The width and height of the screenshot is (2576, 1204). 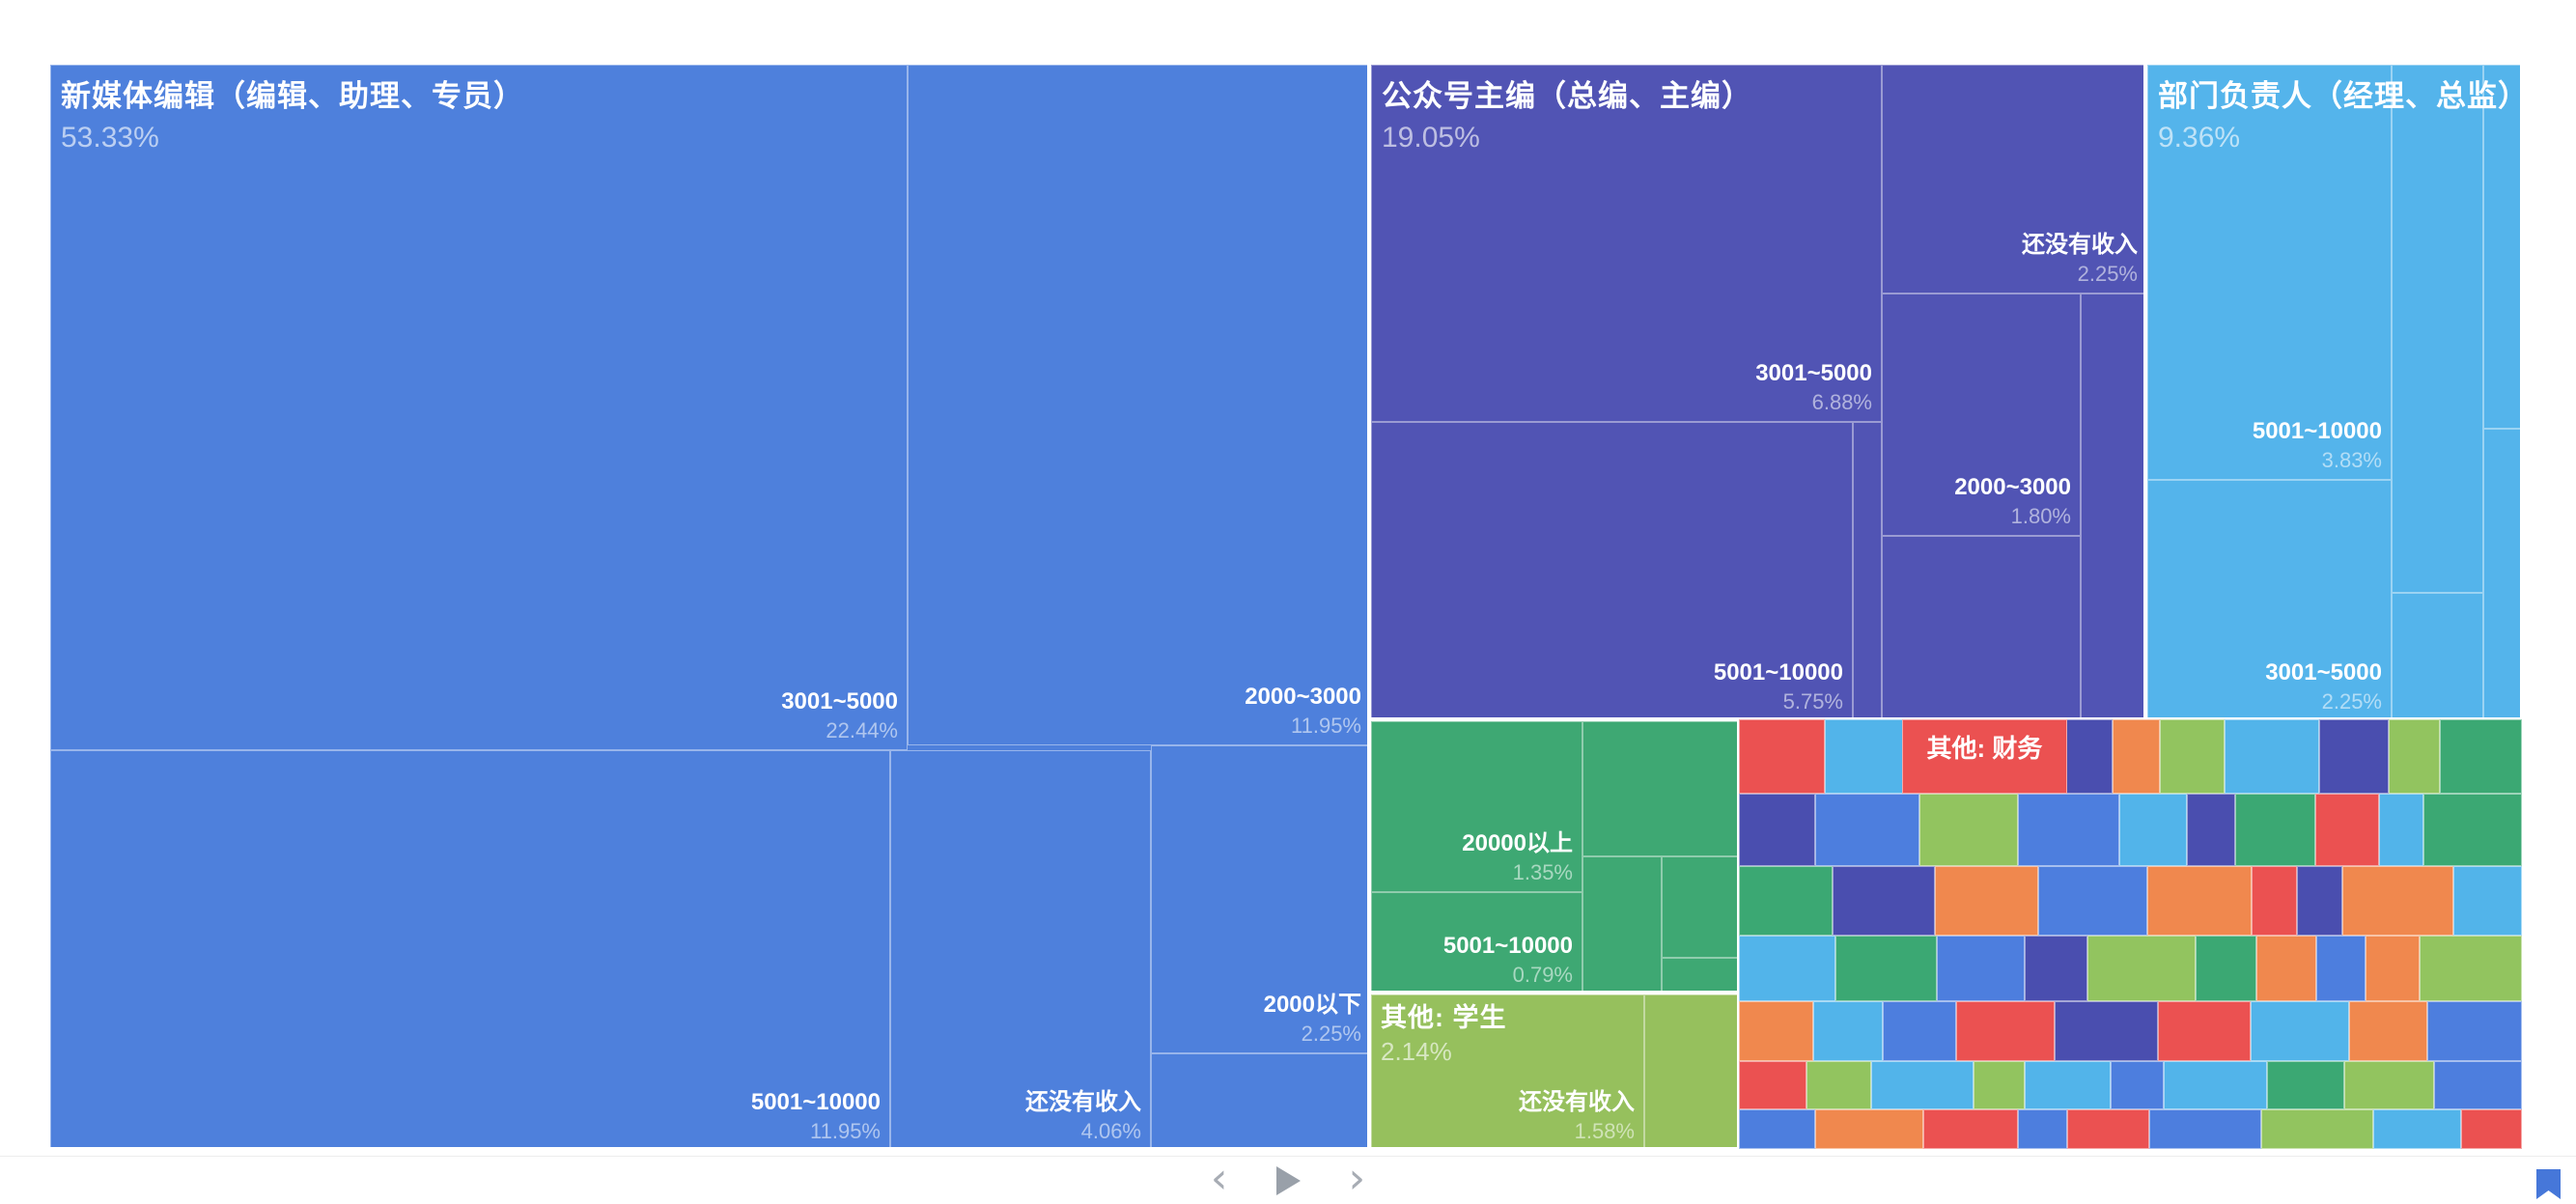 I want to click on treemap-cell: 20000以上 1.35%, so click(x=1476, y=807).